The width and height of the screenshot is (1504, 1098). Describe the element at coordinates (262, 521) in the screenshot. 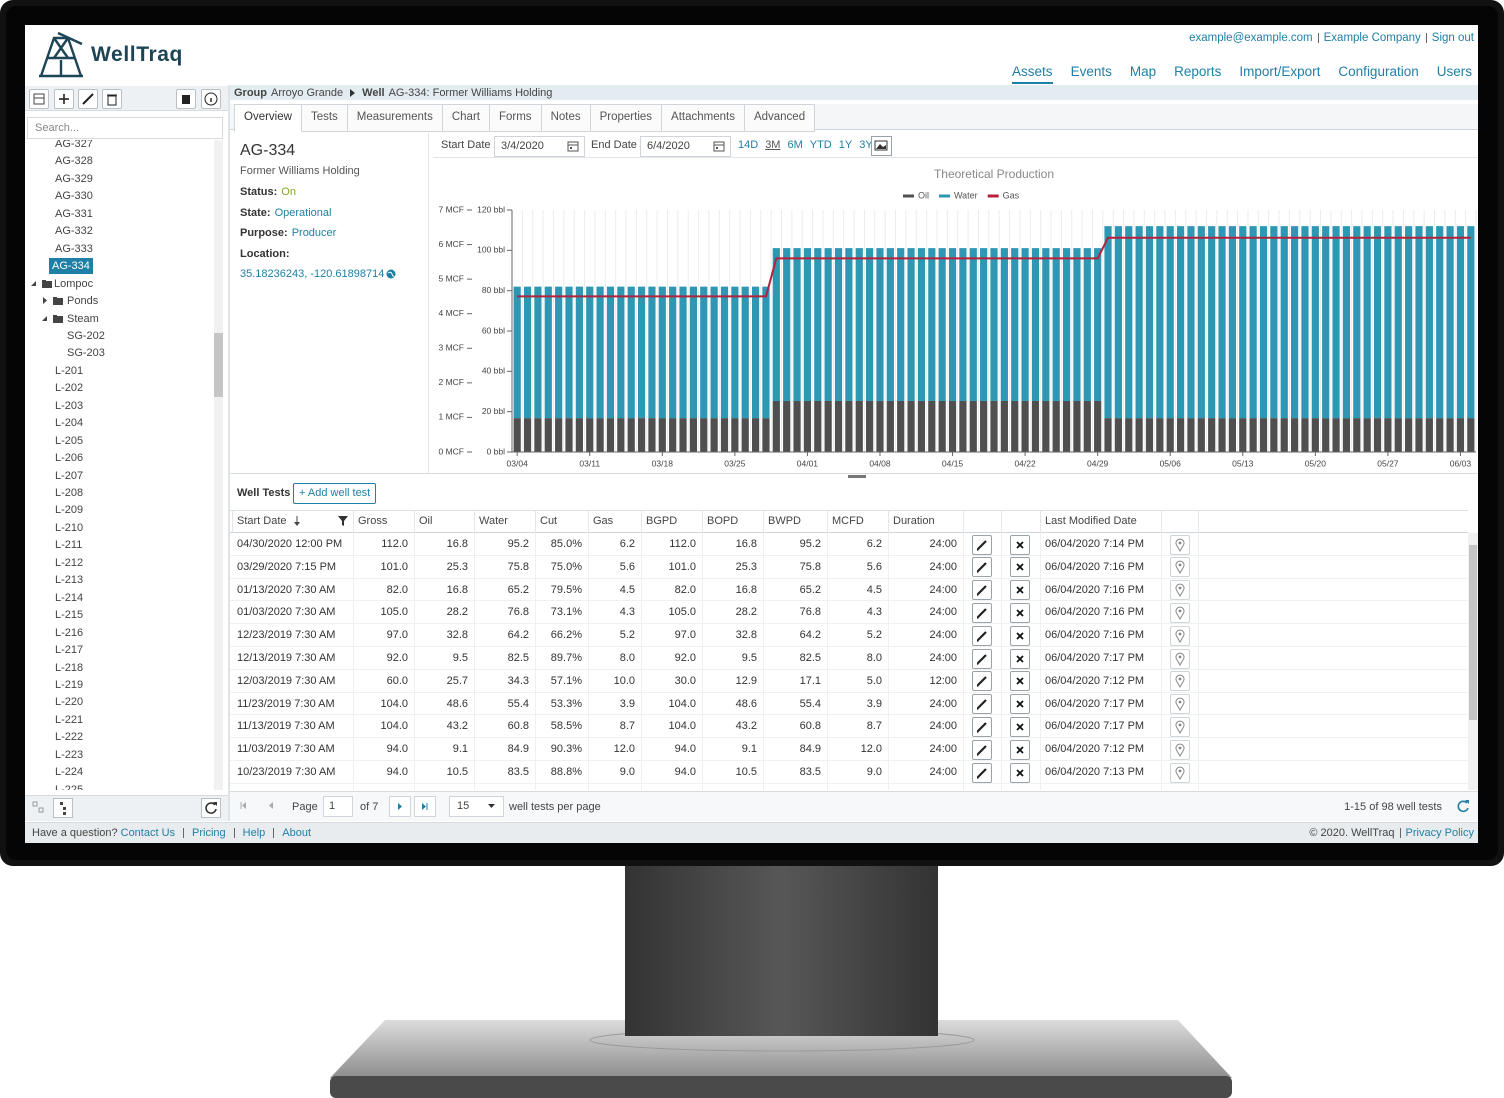

I see `column-header: Start Date` at that location.